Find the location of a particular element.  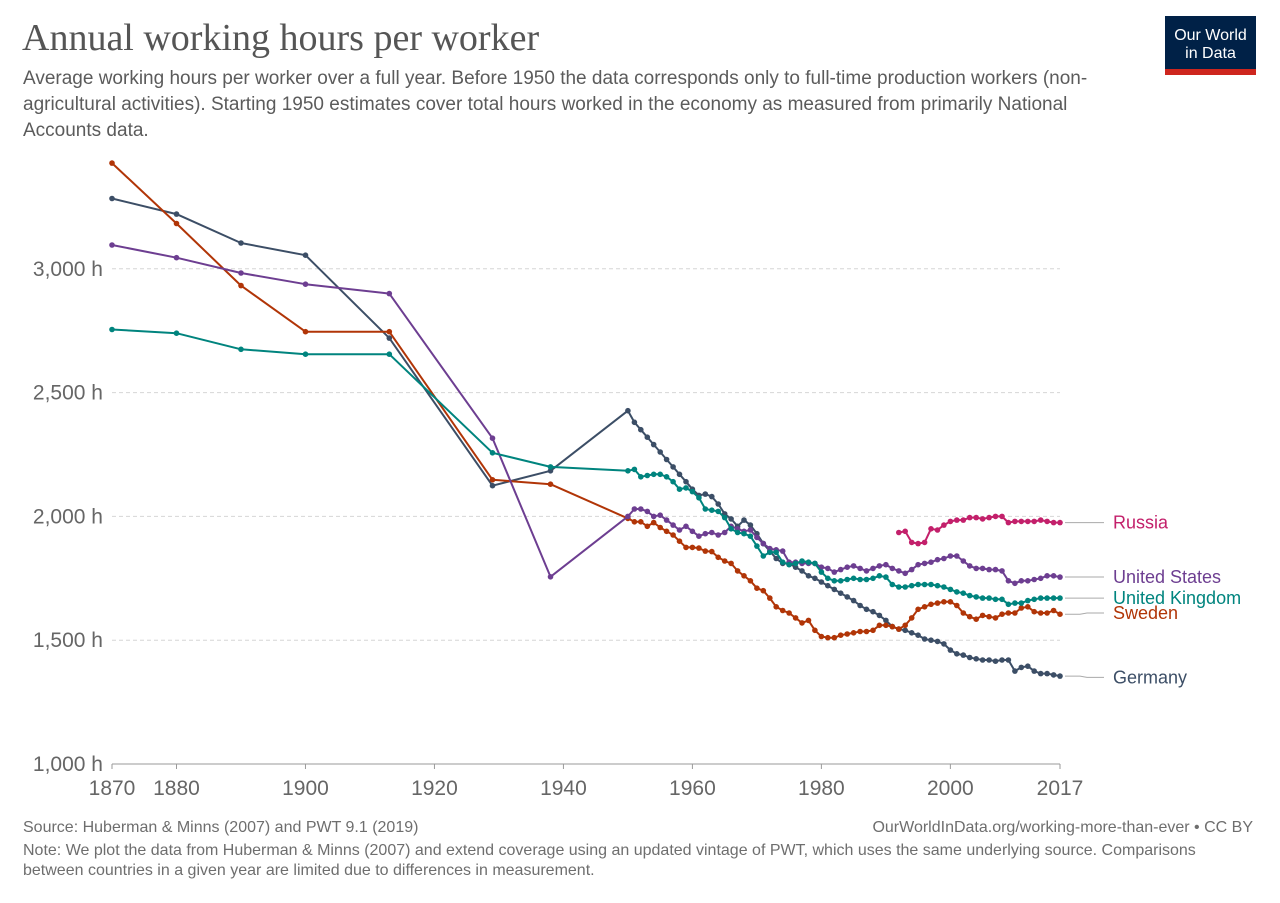

point-united-kingdom-2012 is located at coordinates (1028, 600).